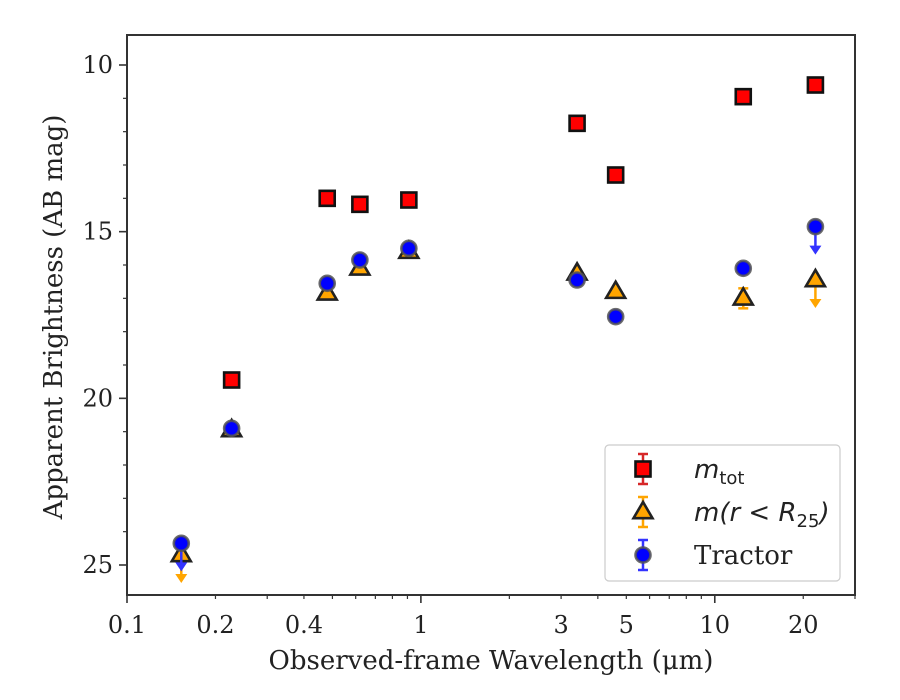 The image size is (900, 700). I want to click on y-tick-label: 15, so click(97, 232).